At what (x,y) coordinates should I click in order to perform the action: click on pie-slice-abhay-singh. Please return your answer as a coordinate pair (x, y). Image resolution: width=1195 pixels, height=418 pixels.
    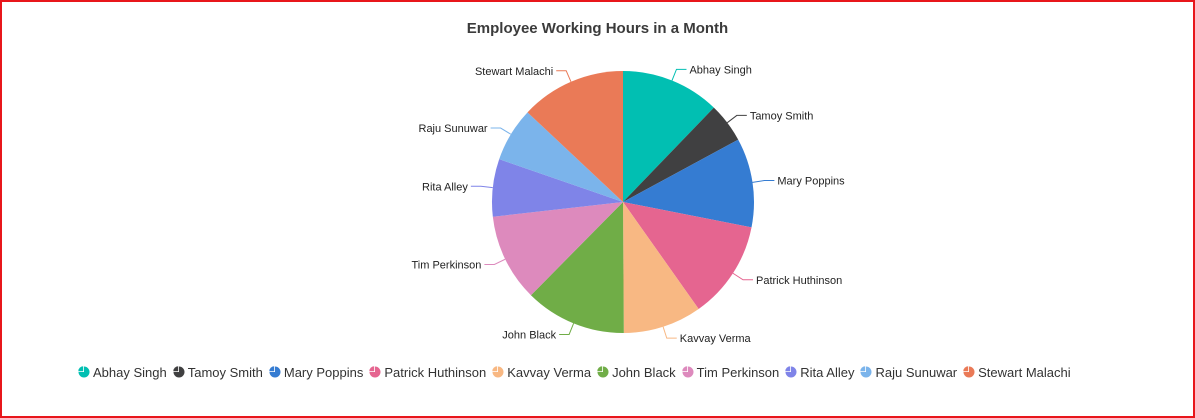
    Looking at the image, I should click on (668, 136).